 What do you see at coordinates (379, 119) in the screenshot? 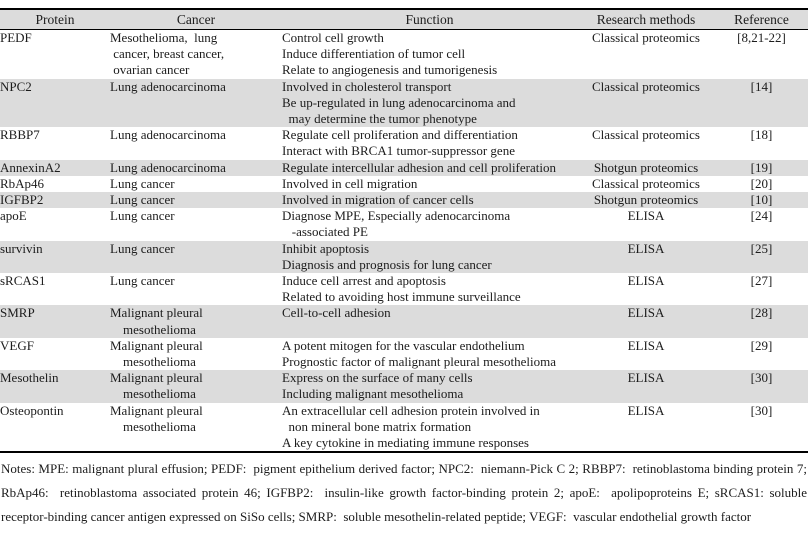
I see `cell-line: may determine the tumor phenotype` at bounding box center [379, 119].